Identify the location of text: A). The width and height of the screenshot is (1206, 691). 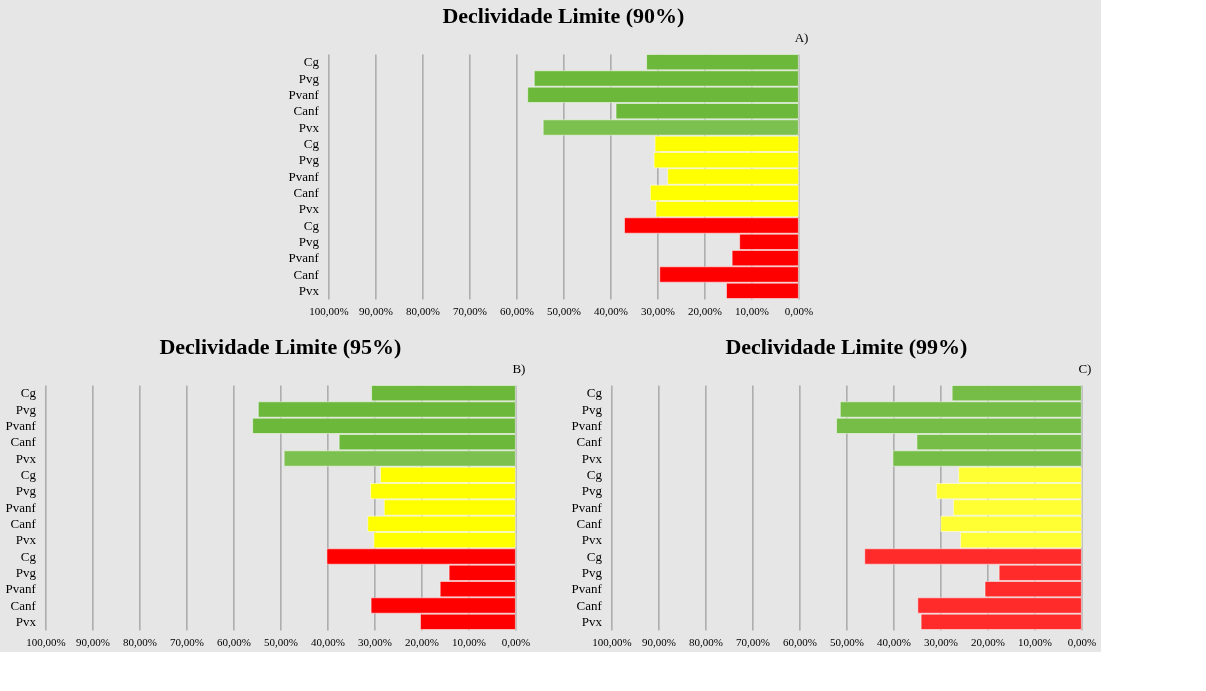
(801, 37).